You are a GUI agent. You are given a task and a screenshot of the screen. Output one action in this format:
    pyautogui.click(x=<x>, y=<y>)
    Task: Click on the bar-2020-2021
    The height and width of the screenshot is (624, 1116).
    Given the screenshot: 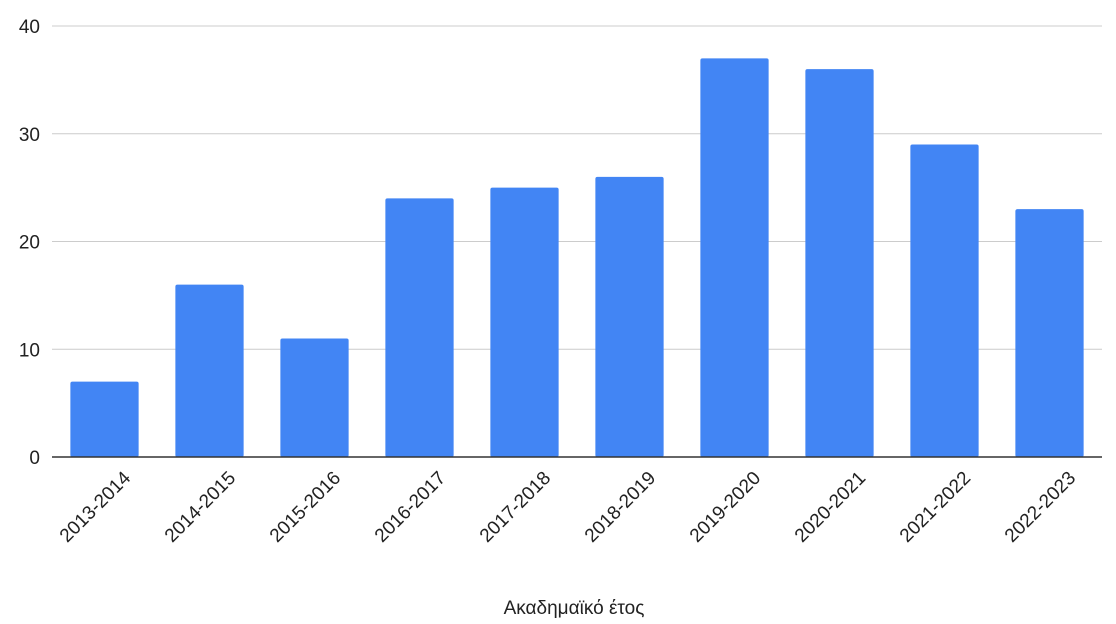 What is the action you would take?
    pyautogui.click(x=839, y=263)
    